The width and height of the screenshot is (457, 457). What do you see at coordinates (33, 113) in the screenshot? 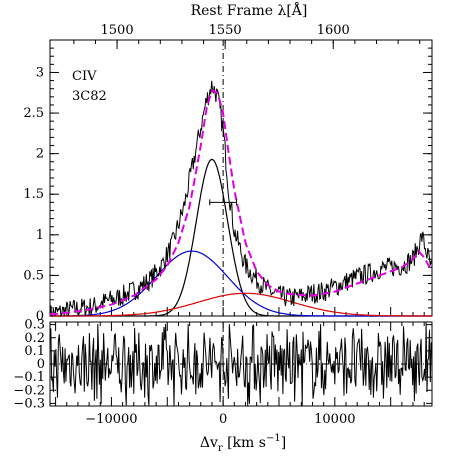
I see `main-ytick-label: 2.5` at bounding box center [33, 113].